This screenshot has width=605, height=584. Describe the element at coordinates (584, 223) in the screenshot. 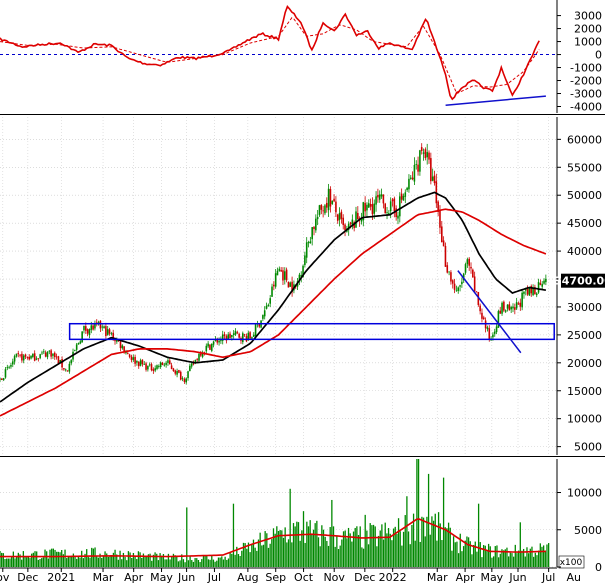

I see `price-y-tick-label: 45000` at that location.